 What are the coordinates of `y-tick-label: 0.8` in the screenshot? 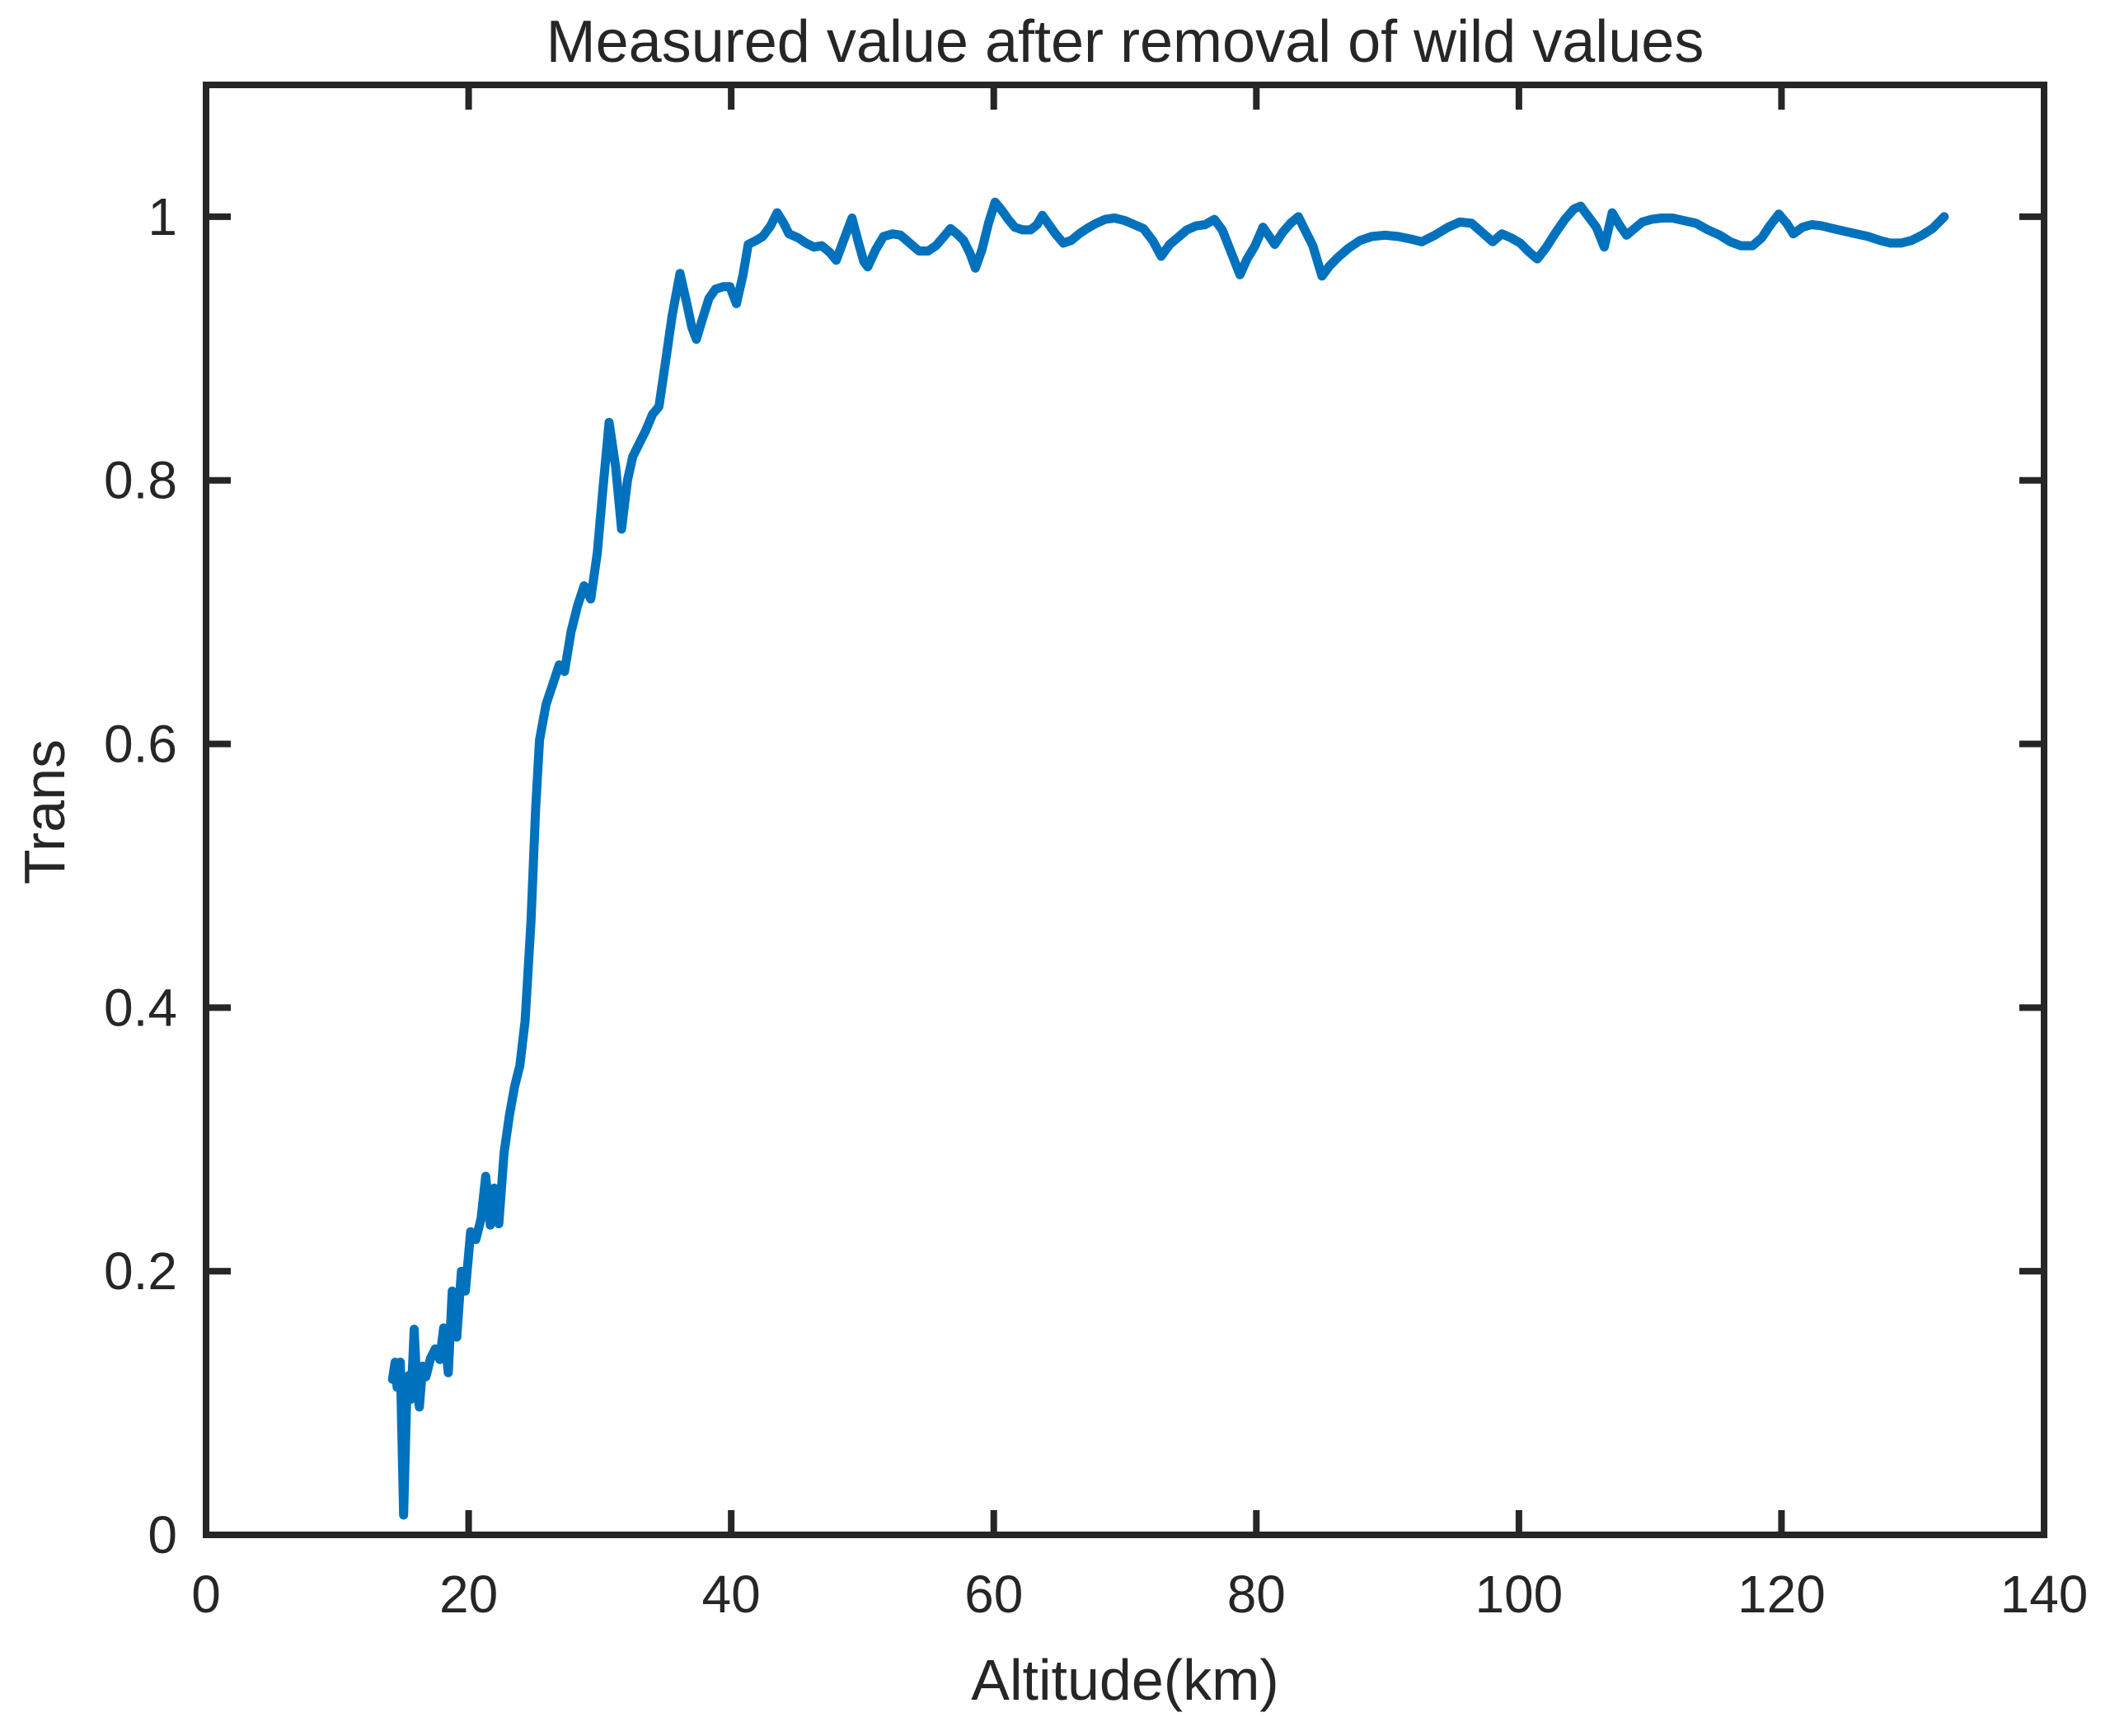 It's located at (140, 480).